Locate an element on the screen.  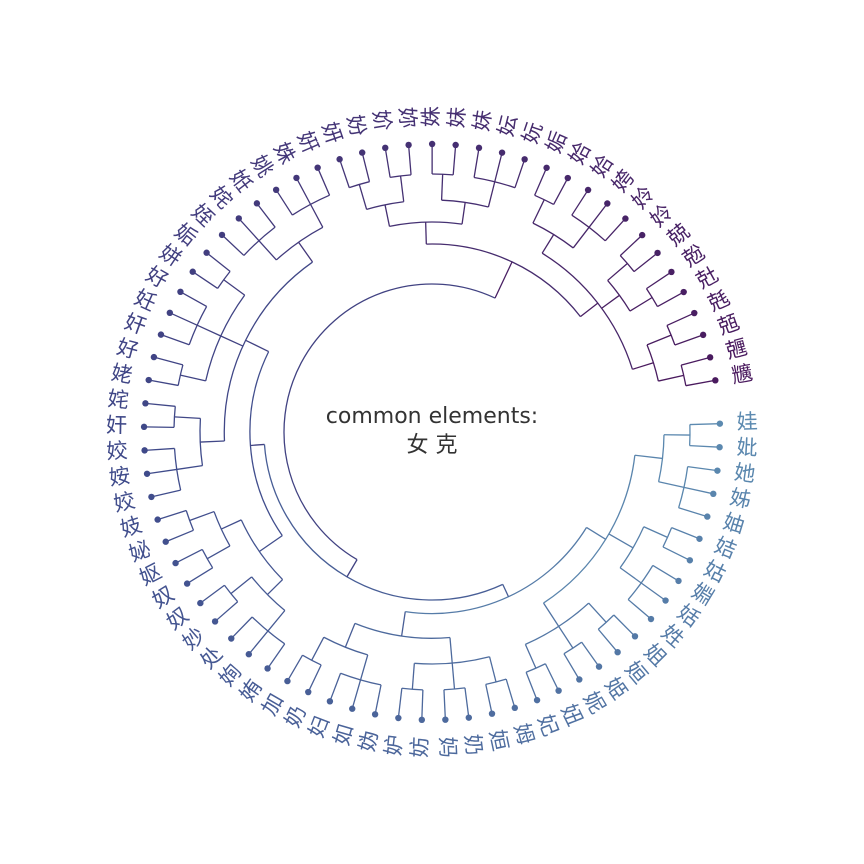
leaf-label: 兡 is located at coordinates (729, 325).